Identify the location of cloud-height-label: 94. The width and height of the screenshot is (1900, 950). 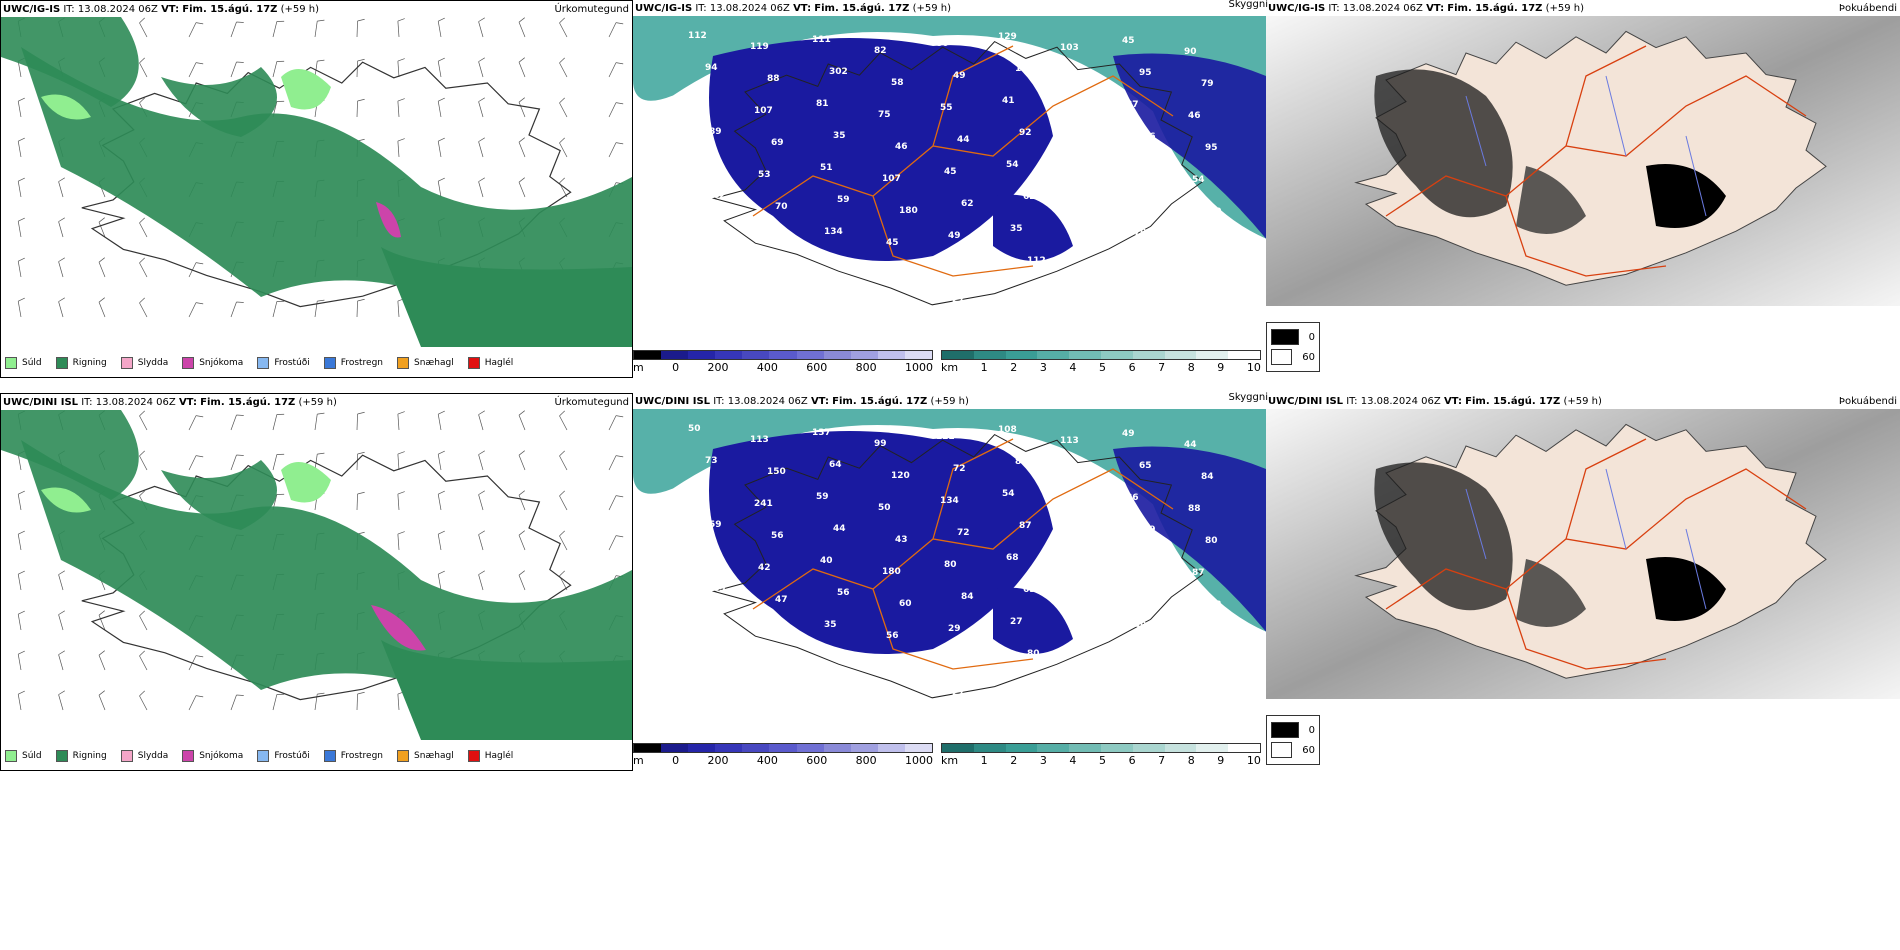
(711, 68).